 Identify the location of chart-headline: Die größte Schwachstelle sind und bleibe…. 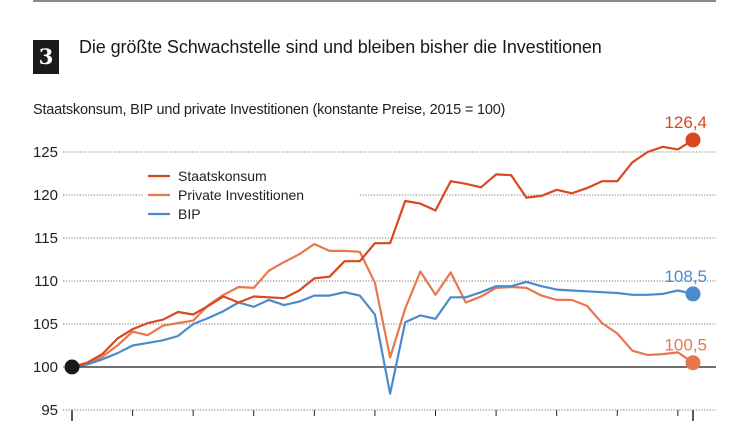
(340, 47).